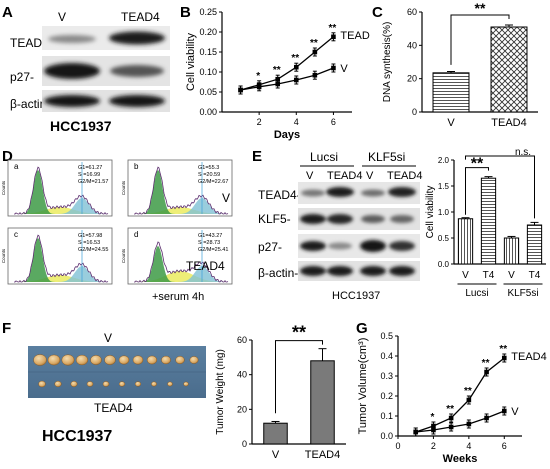 Image resolution: width=550 pixels, height=469 pixels. I want to click on flow-stat: S =28.73, so click(209, 243).